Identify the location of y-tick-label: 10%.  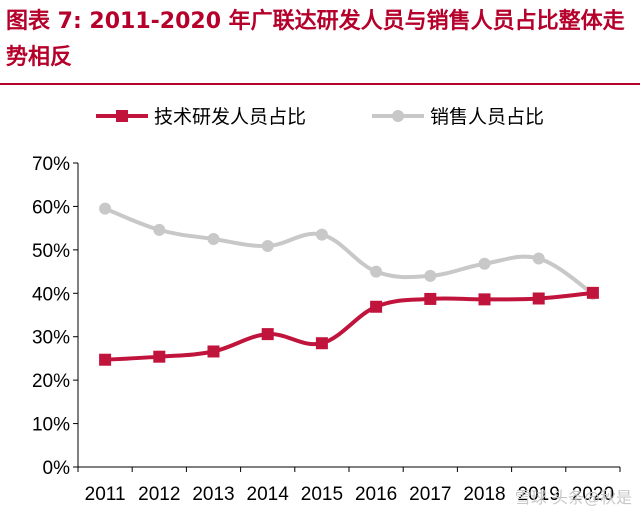
(51, 425).